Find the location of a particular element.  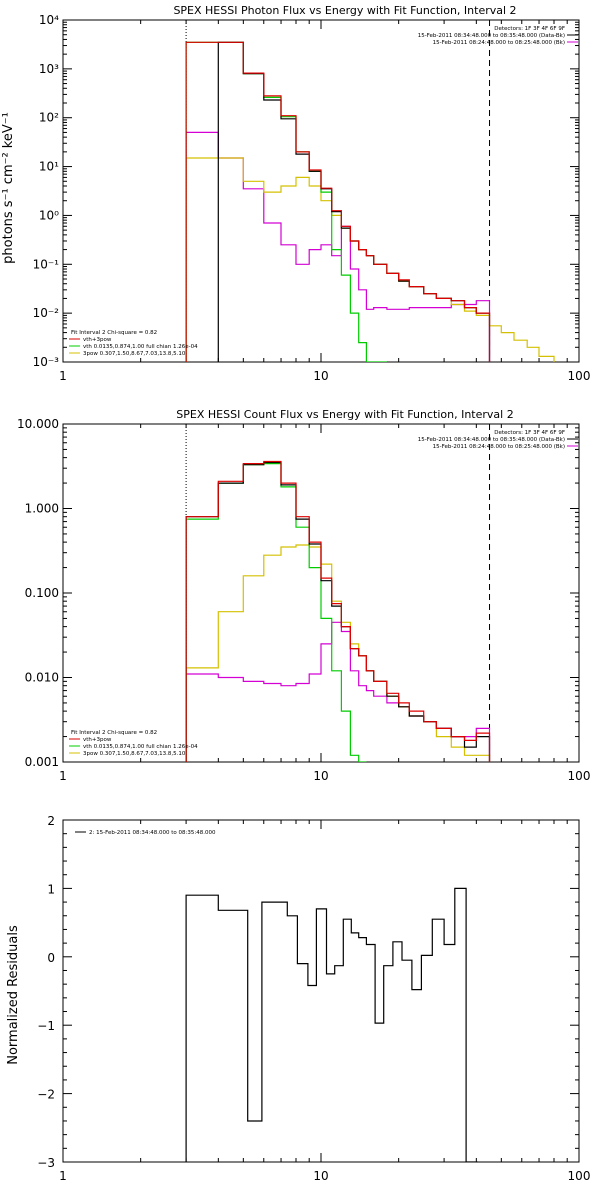

photon-flux-y-tick-label: 10² is located at coordinates (49, 118).